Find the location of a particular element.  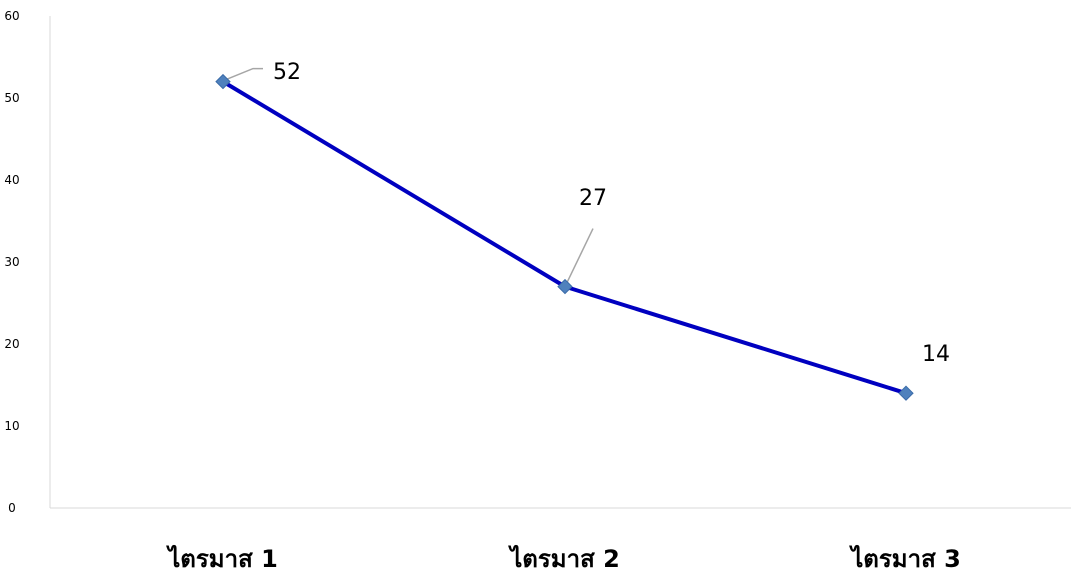

y-tick-label: 30 is located at coordinates (11, 262).